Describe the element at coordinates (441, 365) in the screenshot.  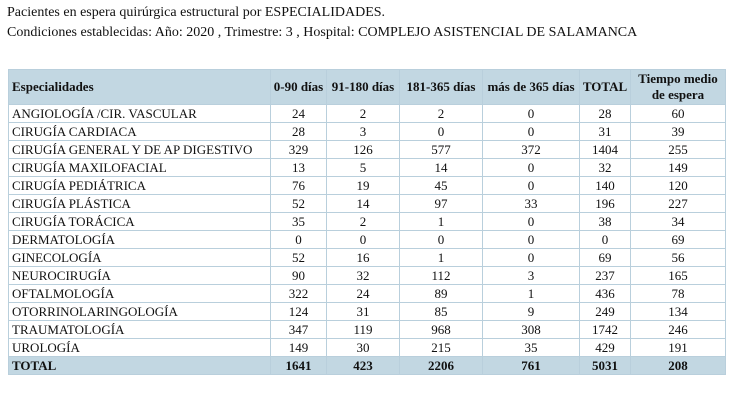
I see `total-181-365: 2206` at that location.